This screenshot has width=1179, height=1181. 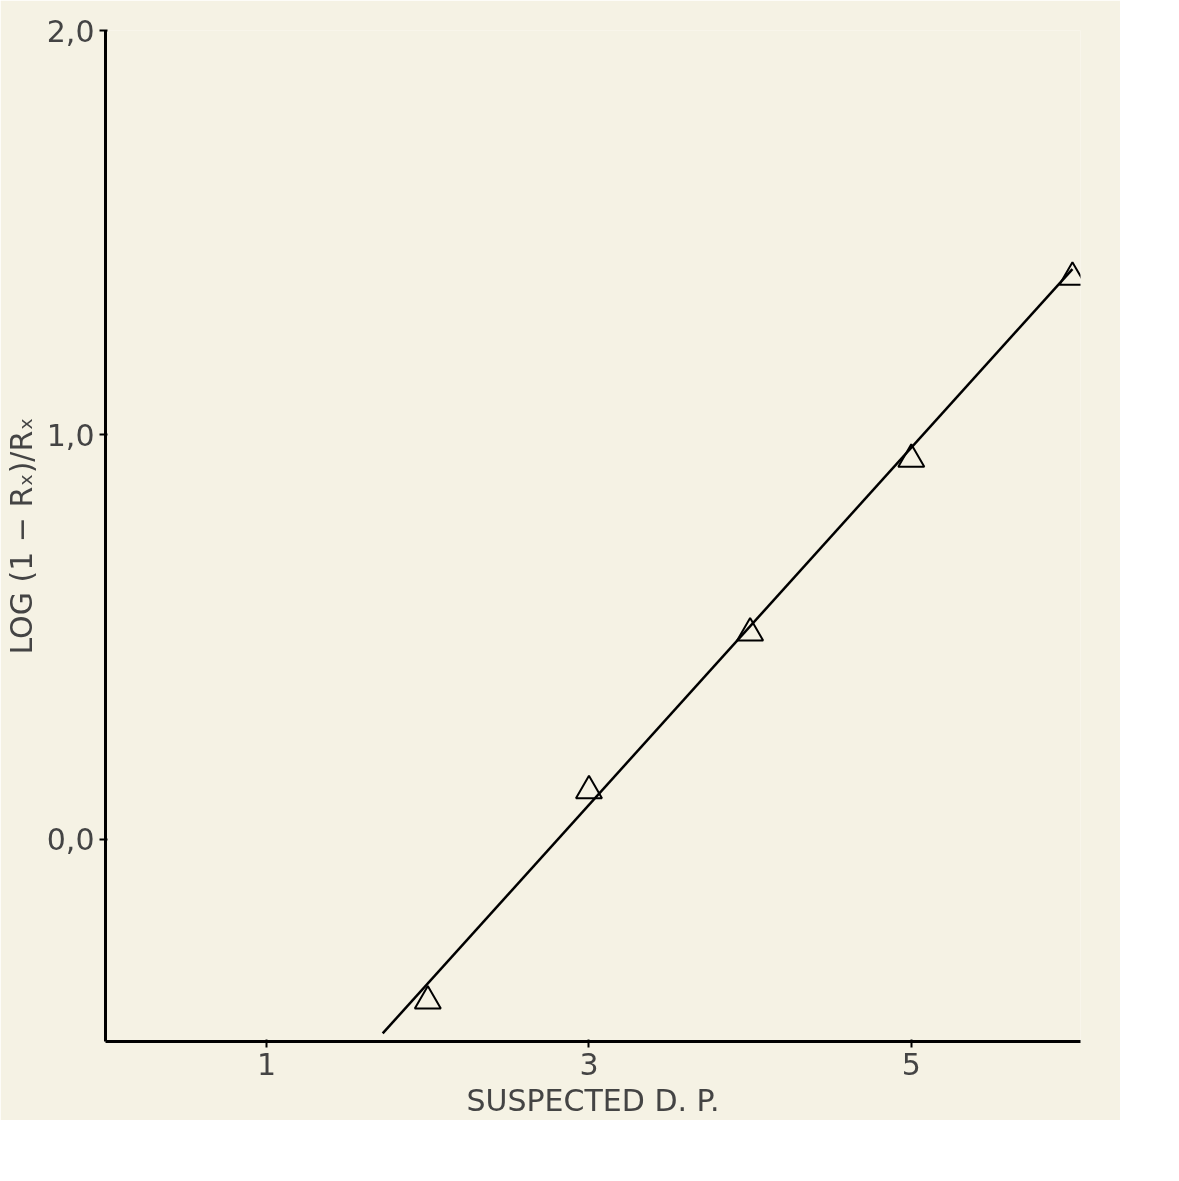 I want to click on x-tick-label: 3, so click(x=589, y=1064).